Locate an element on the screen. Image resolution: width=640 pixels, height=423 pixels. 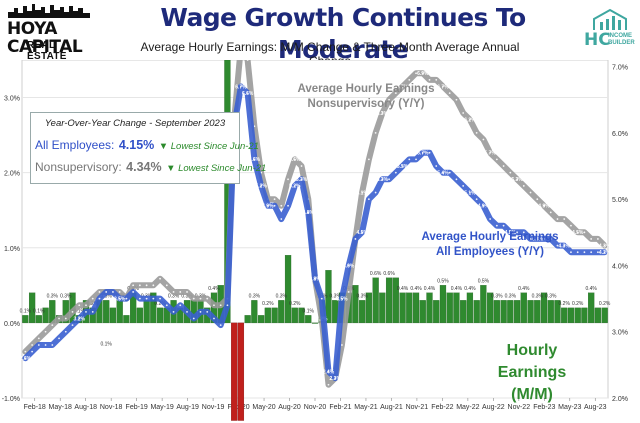
x-axis-tick-label: Nov-18 is located at coordinates (111, 407).